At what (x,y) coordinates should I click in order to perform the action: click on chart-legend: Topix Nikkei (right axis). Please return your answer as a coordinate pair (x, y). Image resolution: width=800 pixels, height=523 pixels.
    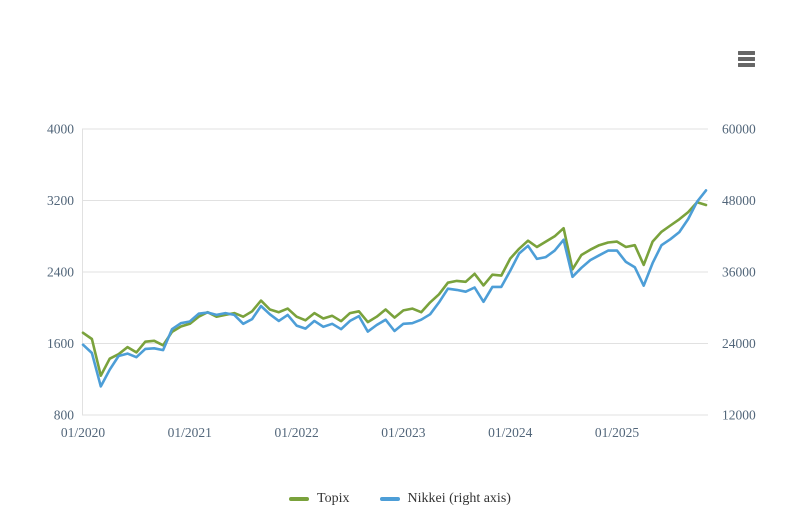
    Looking at the image, I should click on (400, 499).